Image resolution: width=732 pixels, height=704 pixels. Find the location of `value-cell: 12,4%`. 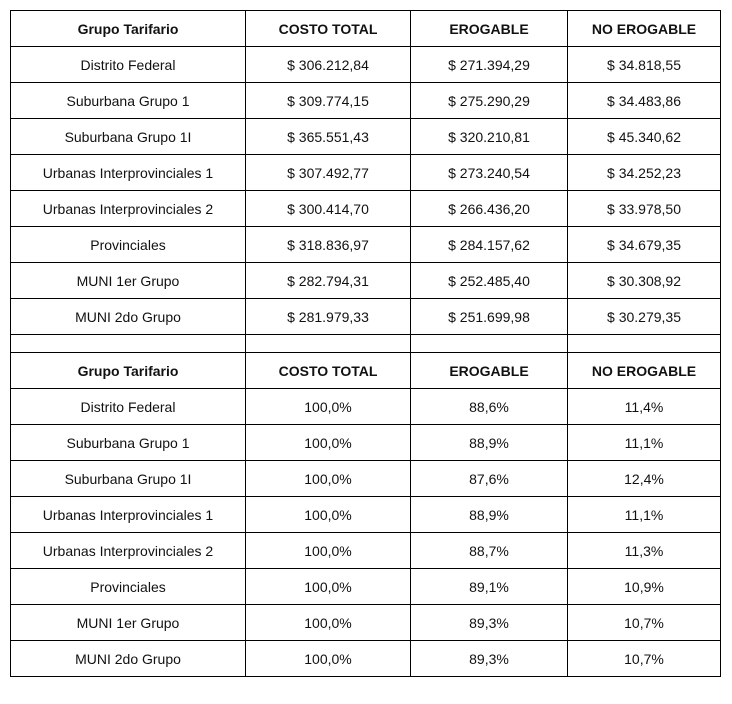

value-cell: 12,4% is located at coordinates (644, 478).